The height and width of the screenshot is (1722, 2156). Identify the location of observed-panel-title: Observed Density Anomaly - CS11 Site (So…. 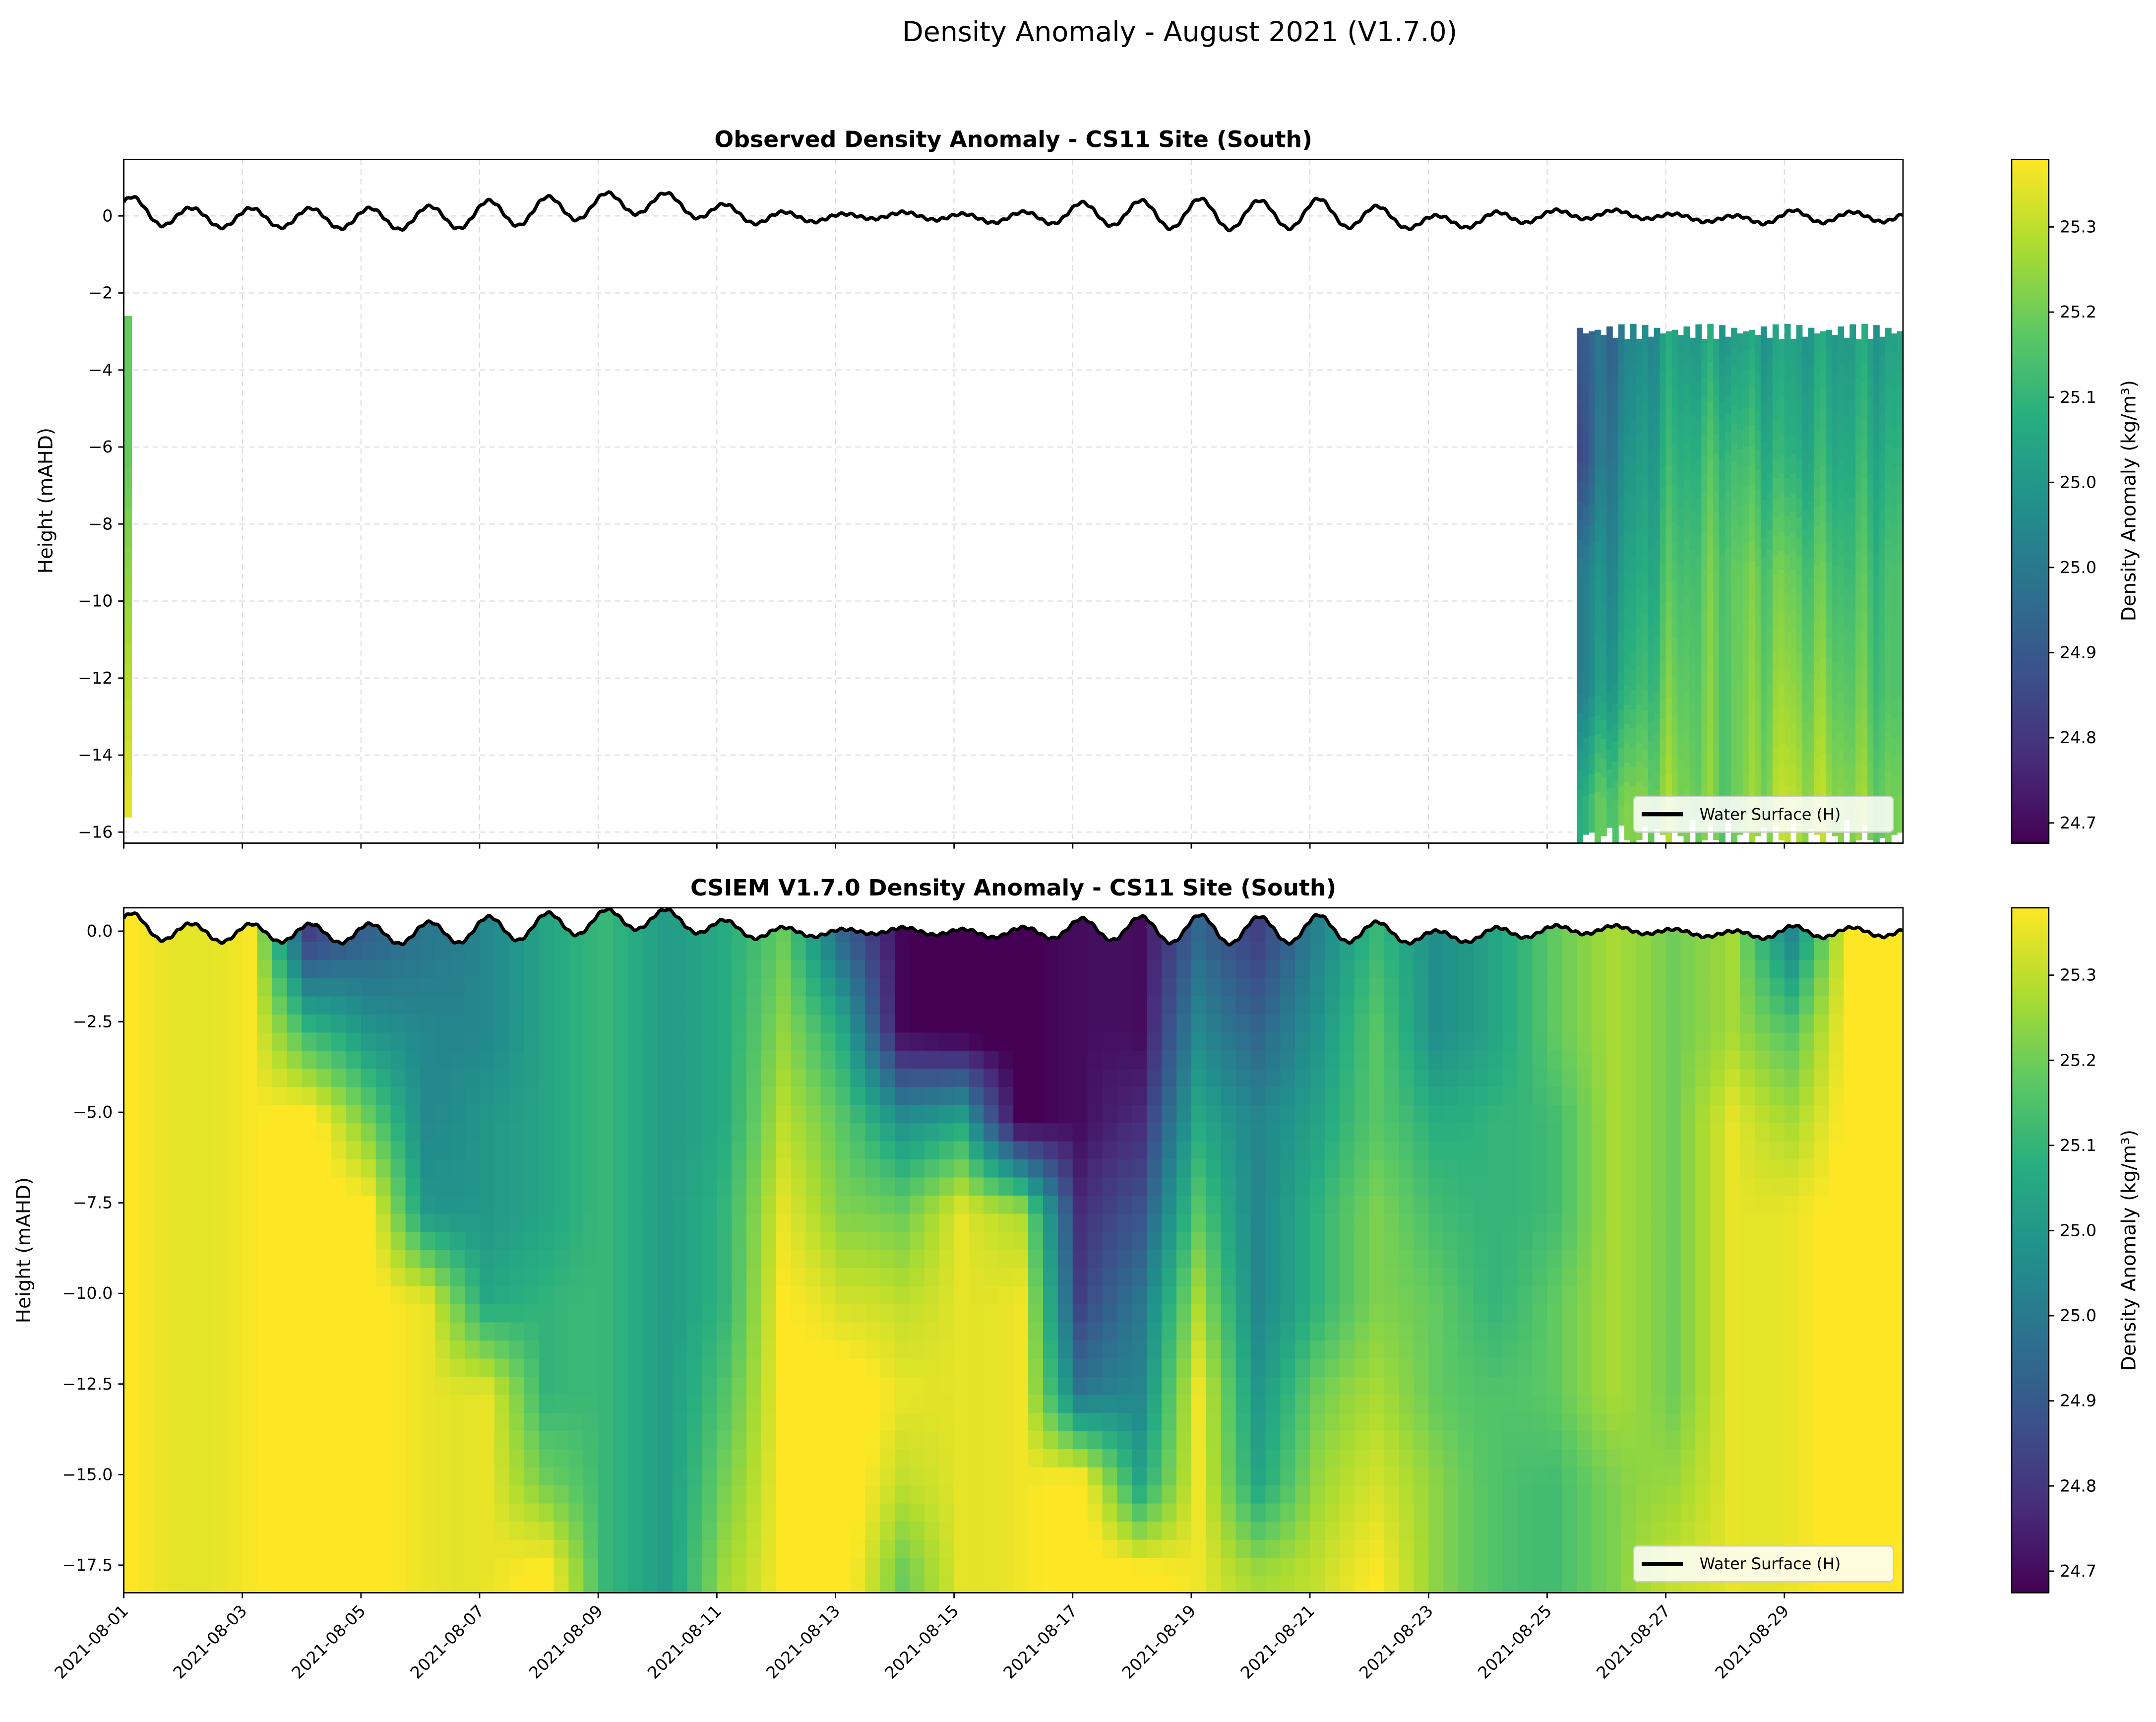
(1013, 140).